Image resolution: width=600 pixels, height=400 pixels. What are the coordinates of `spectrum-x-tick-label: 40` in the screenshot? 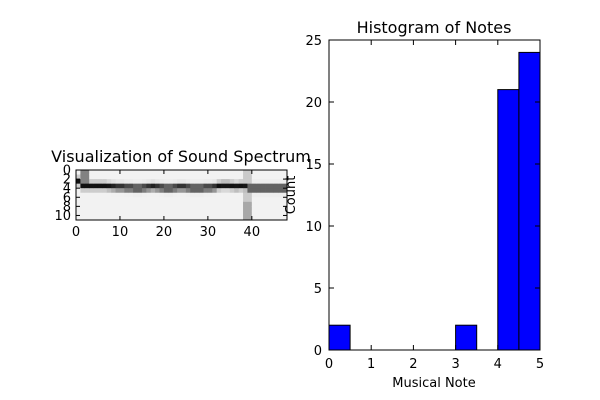 It's located at (252, 232).